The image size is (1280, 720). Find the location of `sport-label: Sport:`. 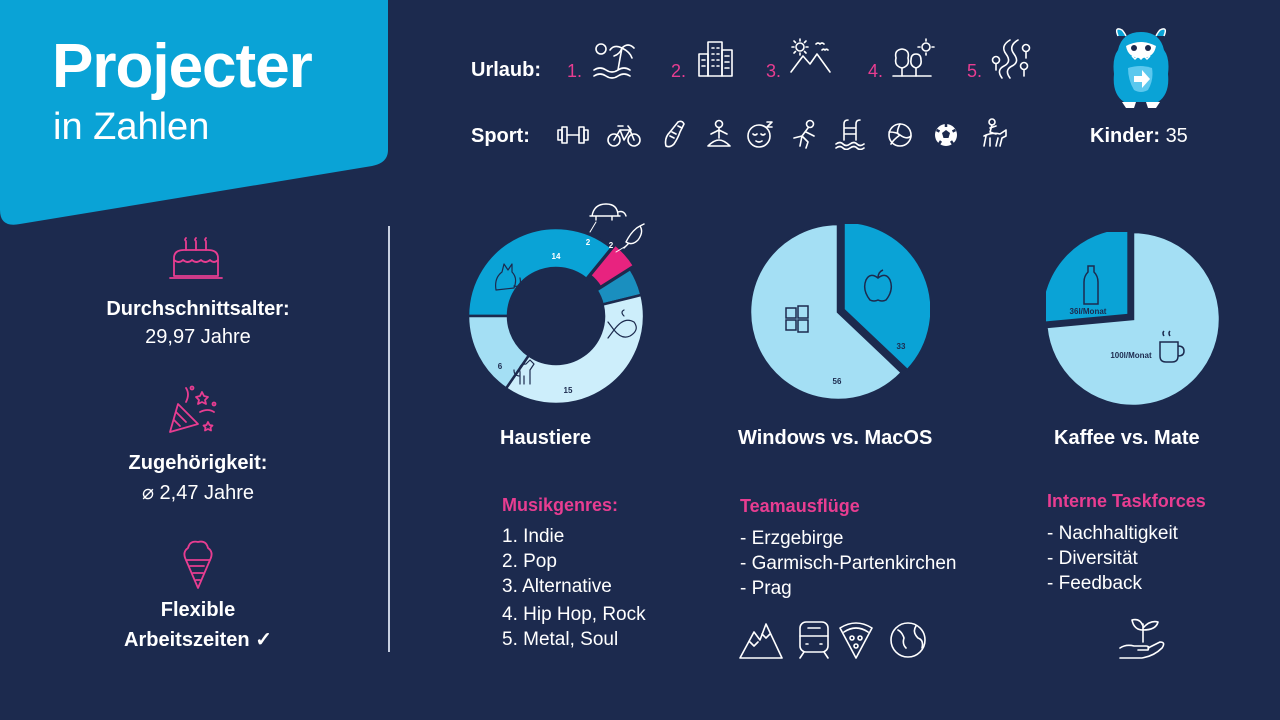

sport-label: Sport: is located at coordinates (500, 136).